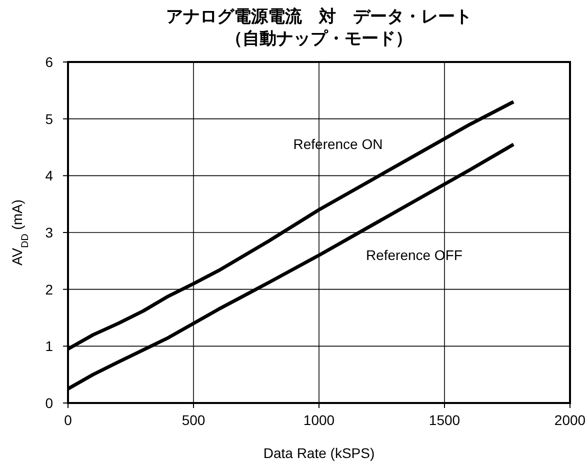  Describe the element at coordinates (49, 232) in the screenshot. I see `y-tick-label: 3` at that location.